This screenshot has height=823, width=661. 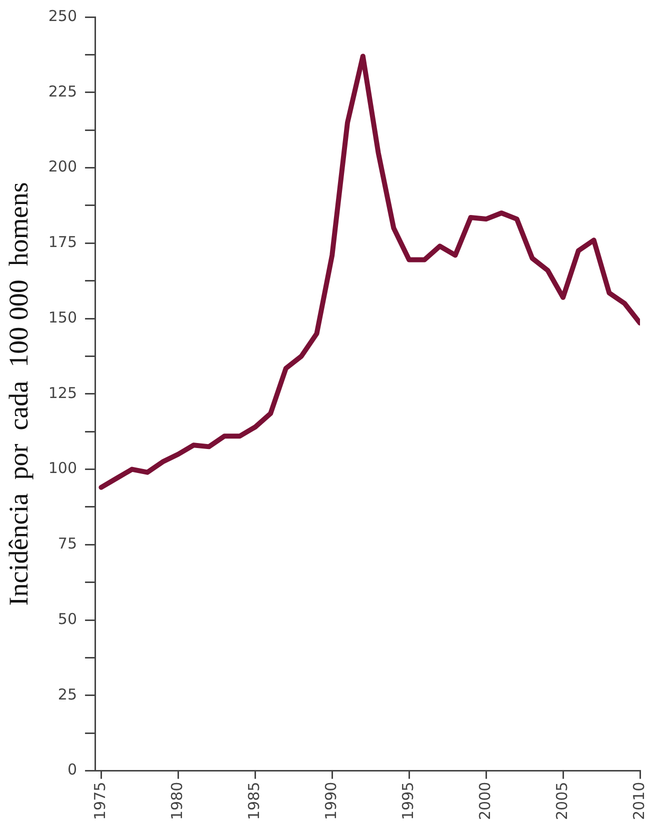 What do you see at coordinates (63, 15) in the screenshot?
I see `y-tick-label: 250` at bounding box center [63, 15].